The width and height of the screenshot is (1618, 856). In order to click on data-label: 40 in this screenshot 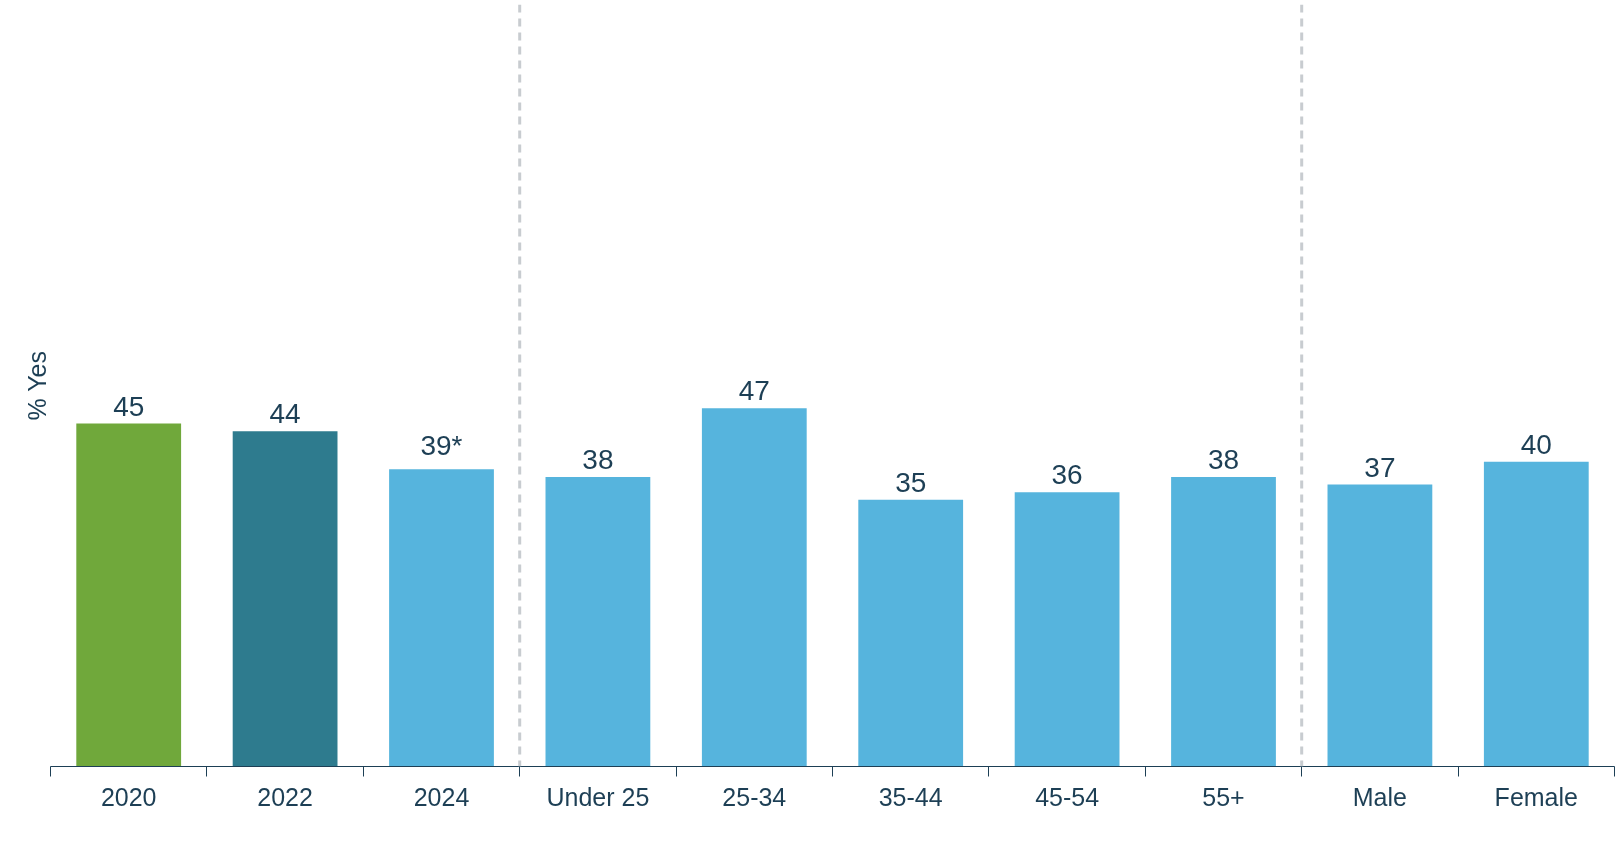, I will do `click(1536, 444)`.